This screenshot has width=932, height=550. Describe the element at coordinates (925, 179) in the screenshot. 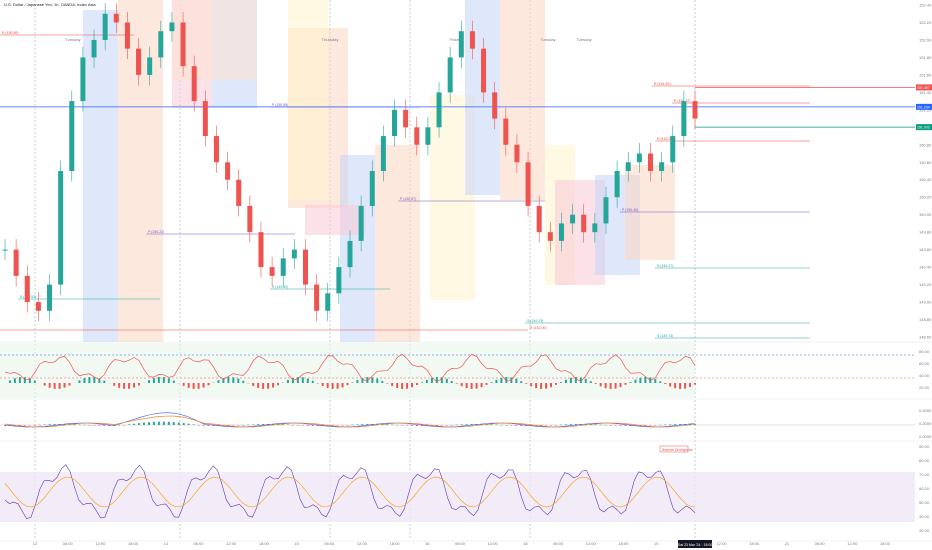

I see `price-tick: 150.40` at that location.